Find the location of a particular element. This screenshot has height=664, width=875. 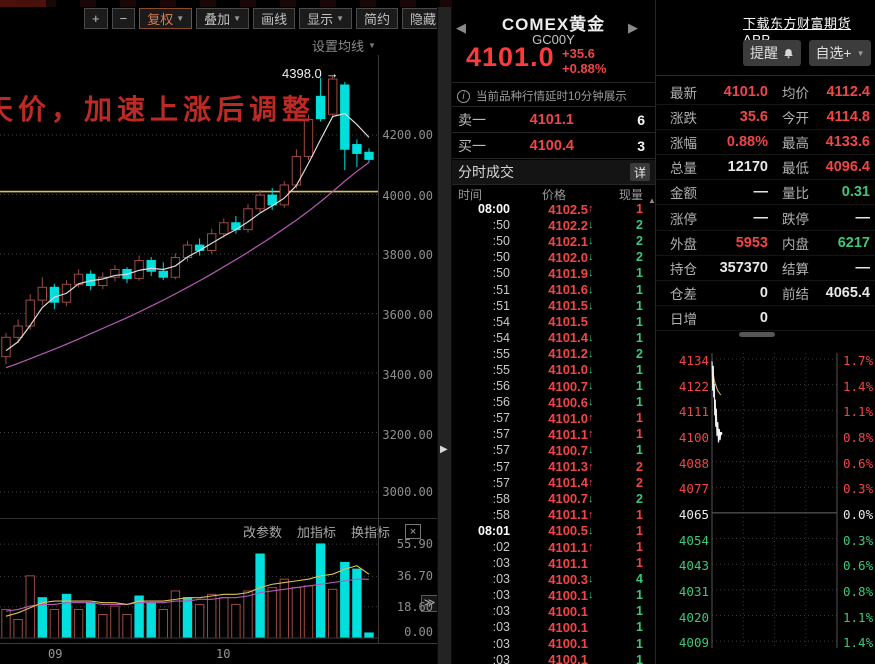

tick-time: :03 is located at coordinates (501, 643).